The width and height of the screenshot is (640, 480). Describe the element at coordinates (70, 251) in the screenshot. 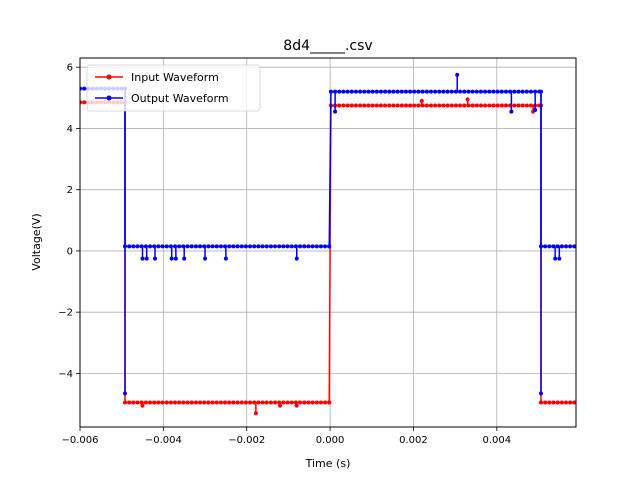

I see `y-tick-label: 0` at that location.